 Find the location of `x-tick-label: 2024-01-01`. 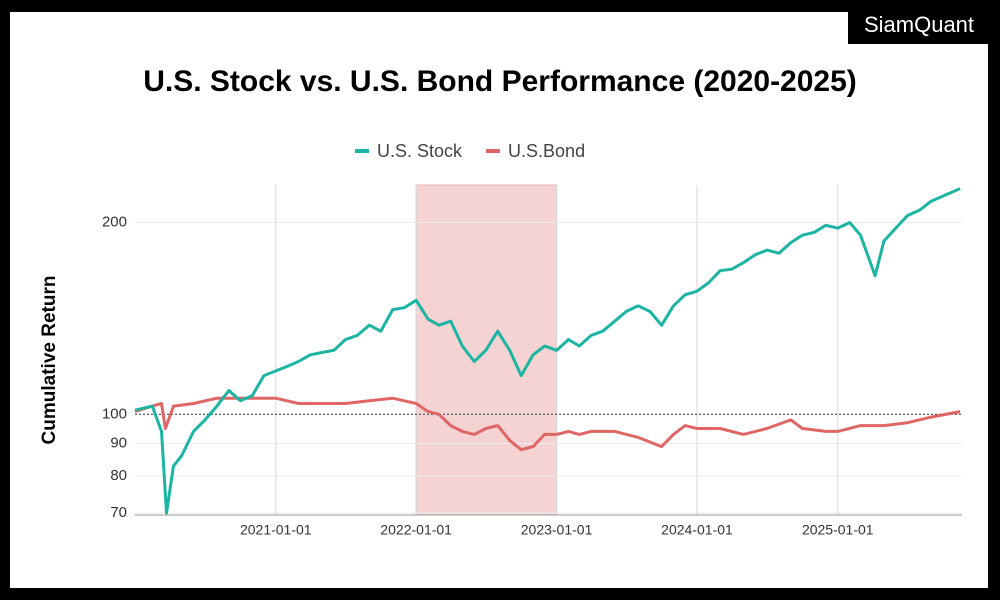

x-tick-label: 2024-01-01 is located at coordinates (697, 530).